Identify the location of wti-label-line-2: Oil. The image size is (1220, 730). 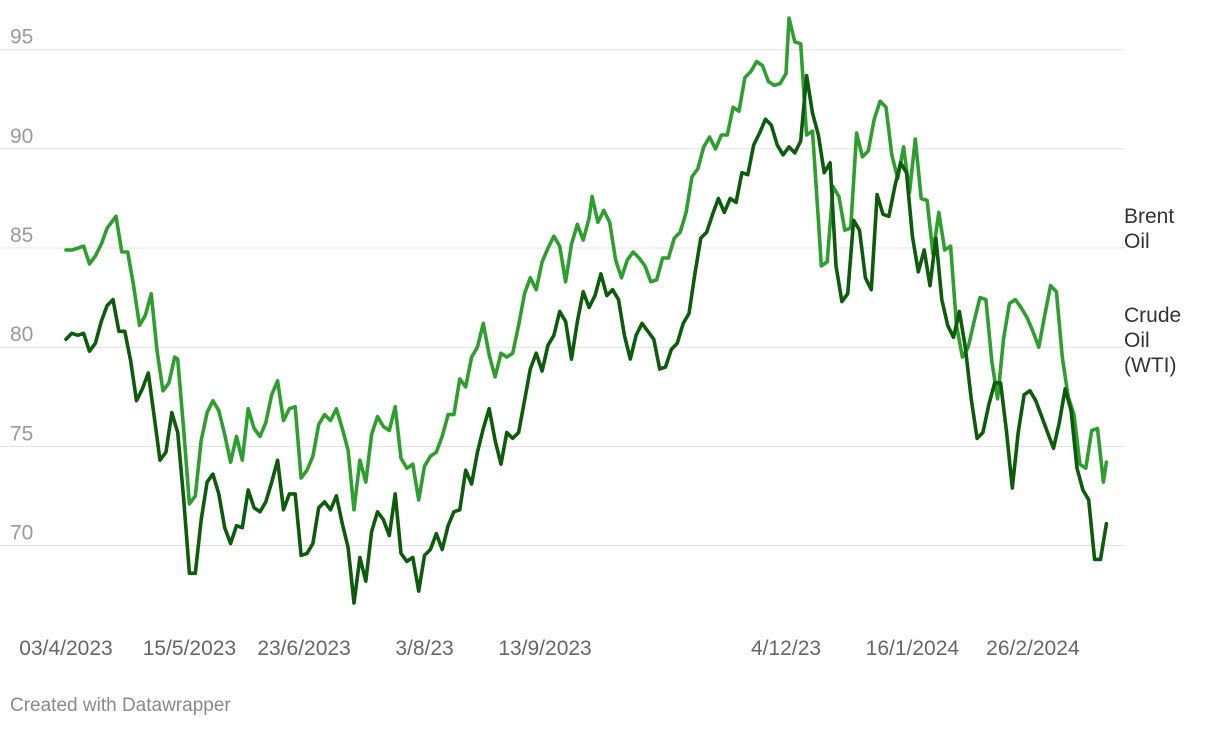
(1137, 340).